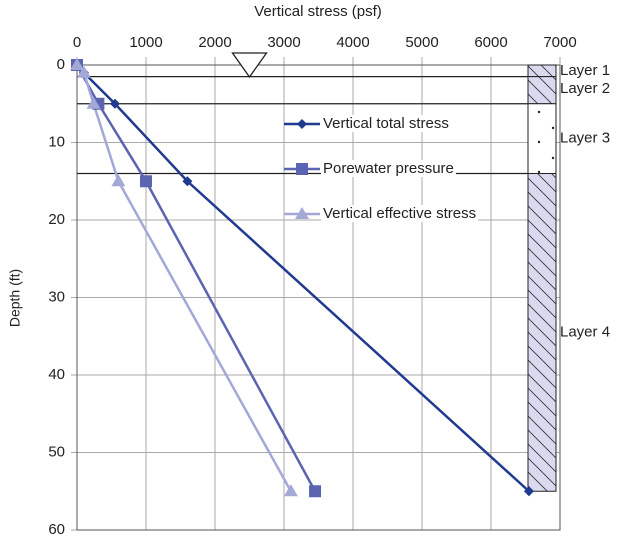 The height and width of the screenshot is (542, 623). Describe the element at coordinates (77, 42) in the screenshot. I see `x-tick-label: 0` at that location.